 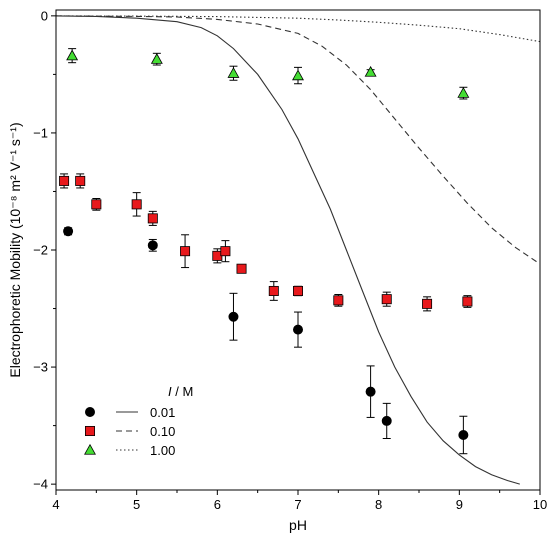 What do you see at coordinates (180, 391) in the screenshot?
I see `legend-title: I / M` at bounding box center [180, 391].